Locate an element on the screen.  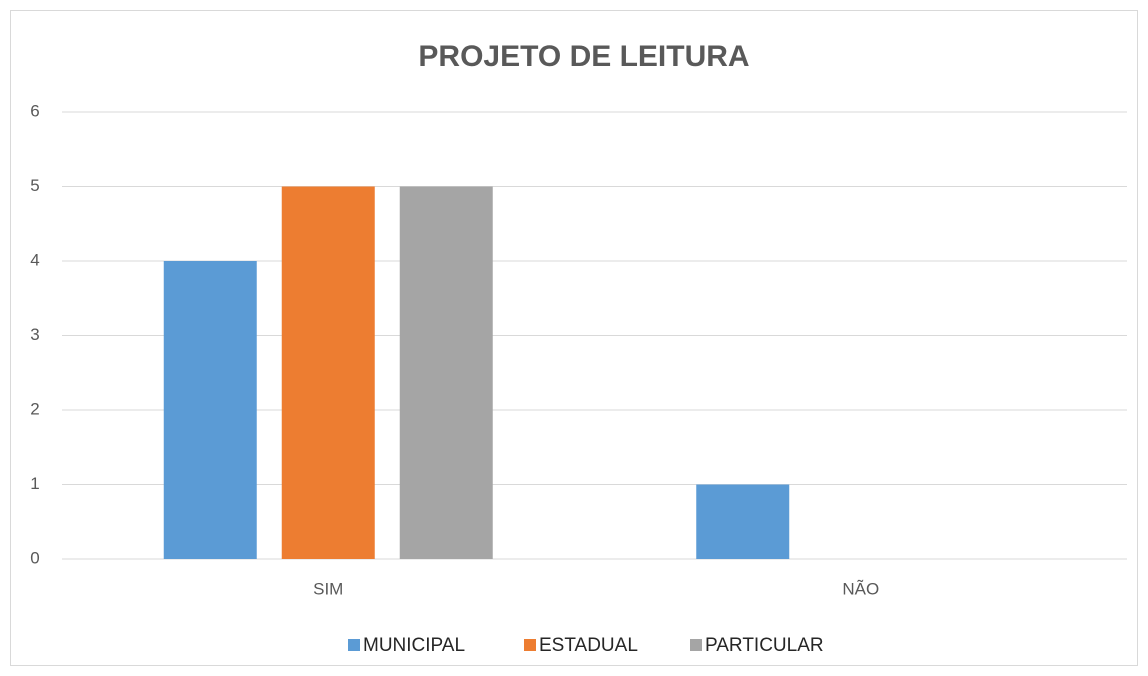
y-tick-label: 1 is located at coordinates (34, 483).